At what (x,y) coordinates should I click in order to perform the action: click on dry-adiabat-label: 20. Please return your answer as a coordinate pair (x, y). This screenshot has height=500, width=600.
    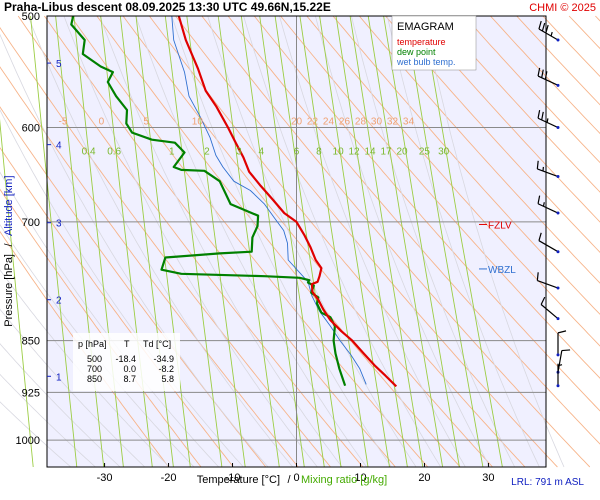
    Looking at the image, I should click on (297, 122).